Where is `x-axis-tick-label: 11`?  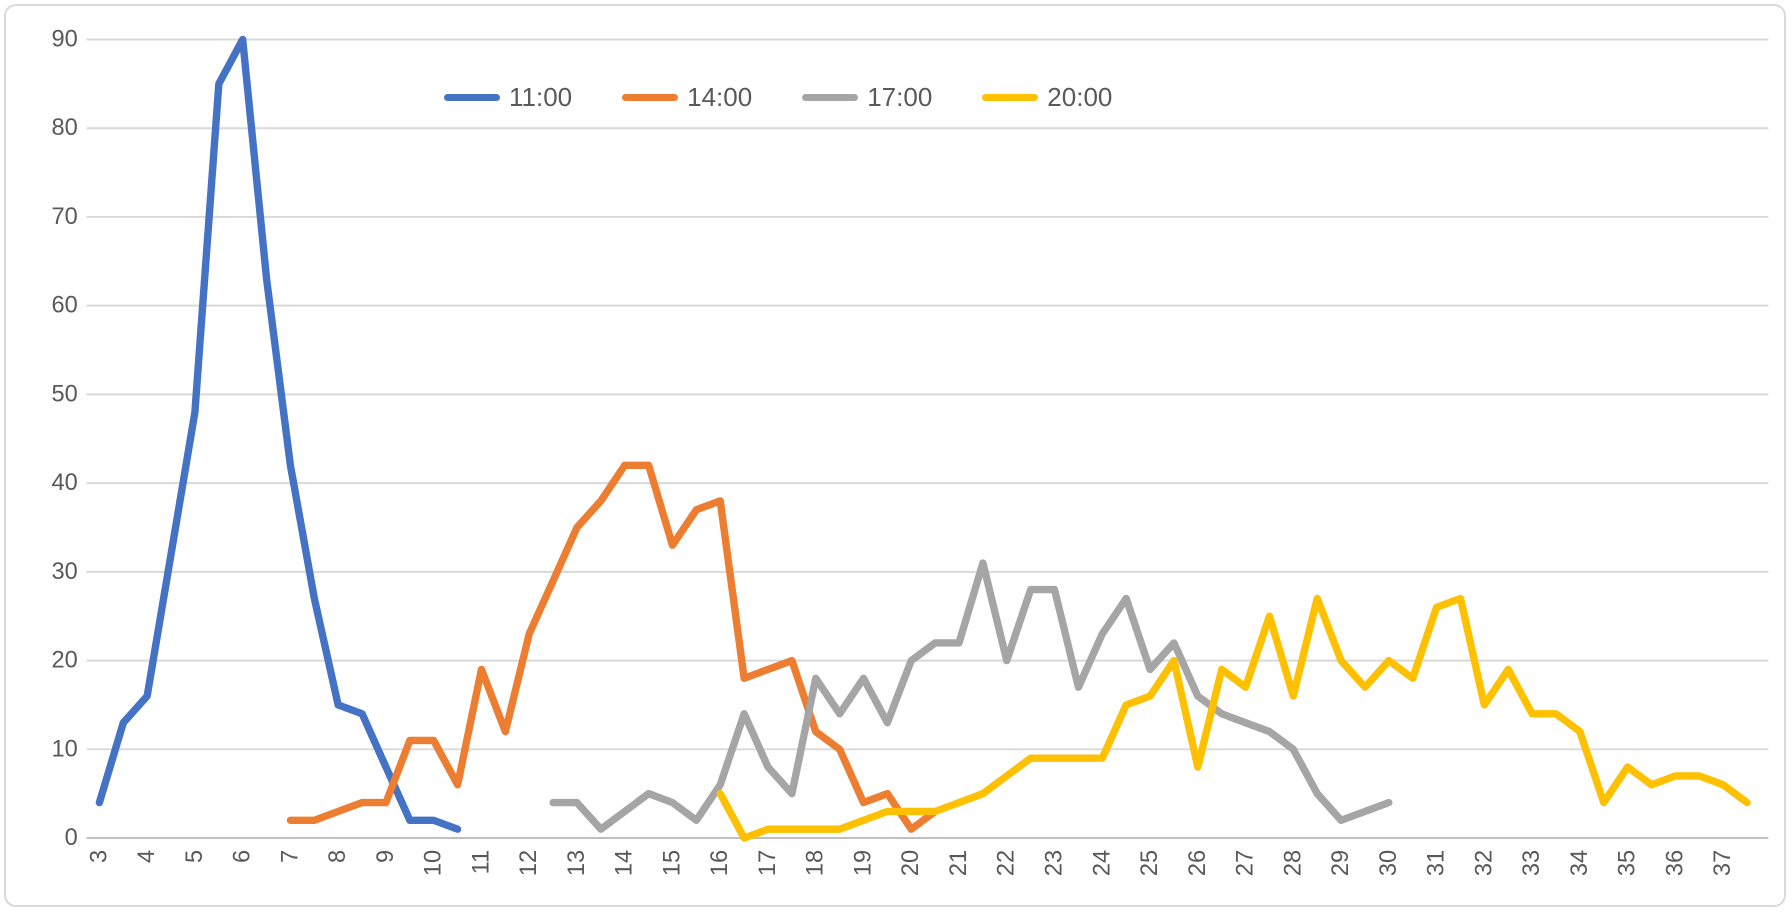
x-axis-tick-label: 11 is located at coordinates (481, 862).